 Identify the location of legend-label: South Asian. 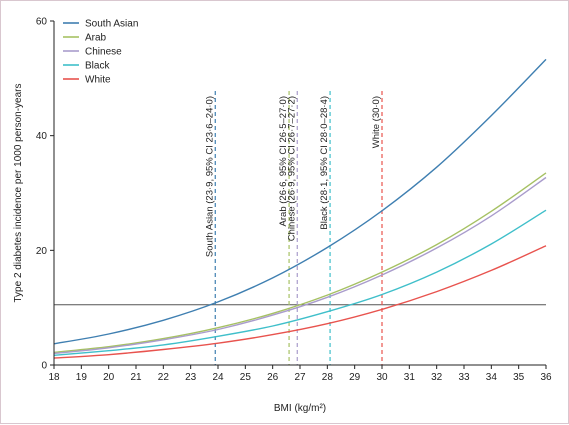
(111, 24).